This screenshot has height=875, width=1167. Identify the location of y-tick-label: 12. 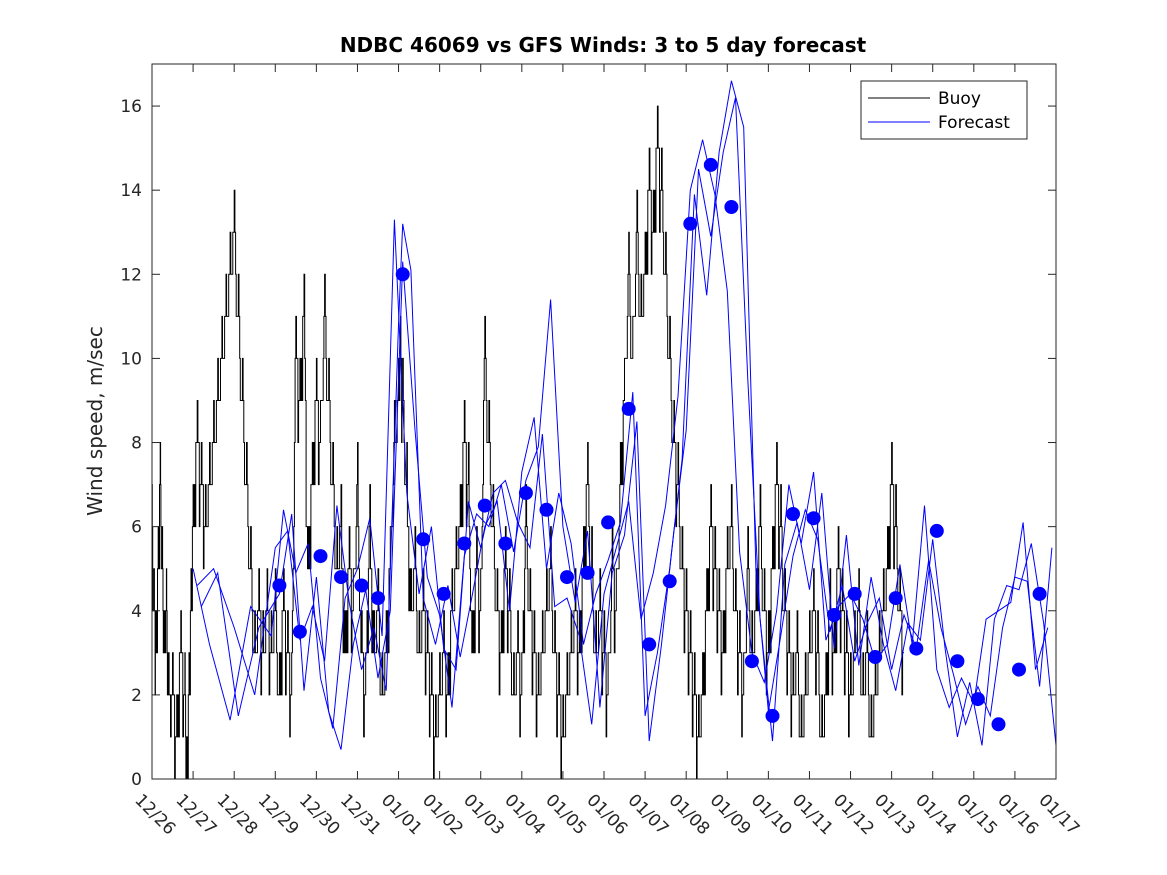
(131, 275).